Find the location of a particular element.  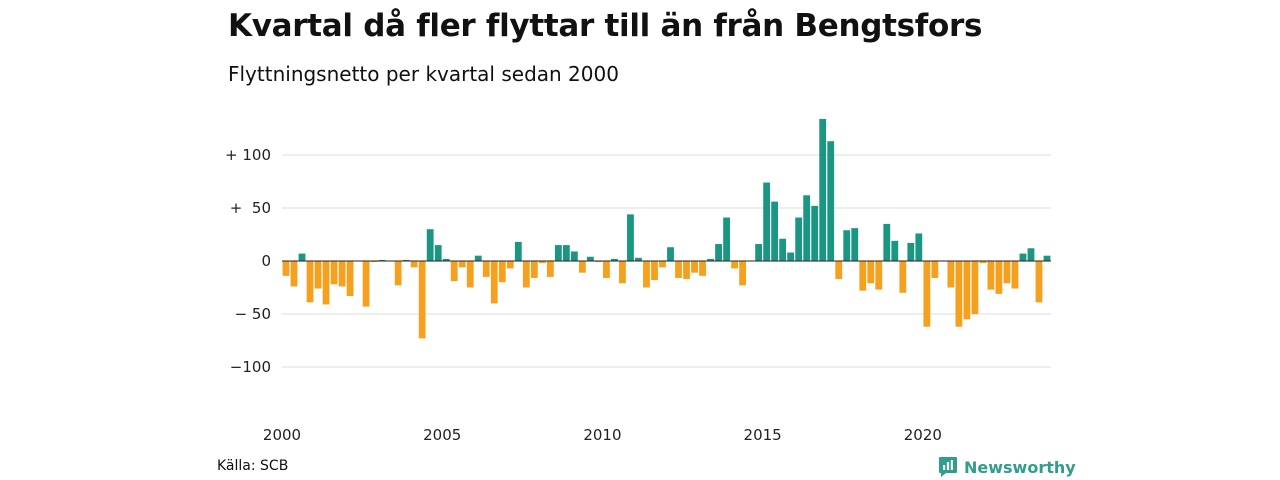

y-tick-label: − 50 is located at coordinates (253, 314).